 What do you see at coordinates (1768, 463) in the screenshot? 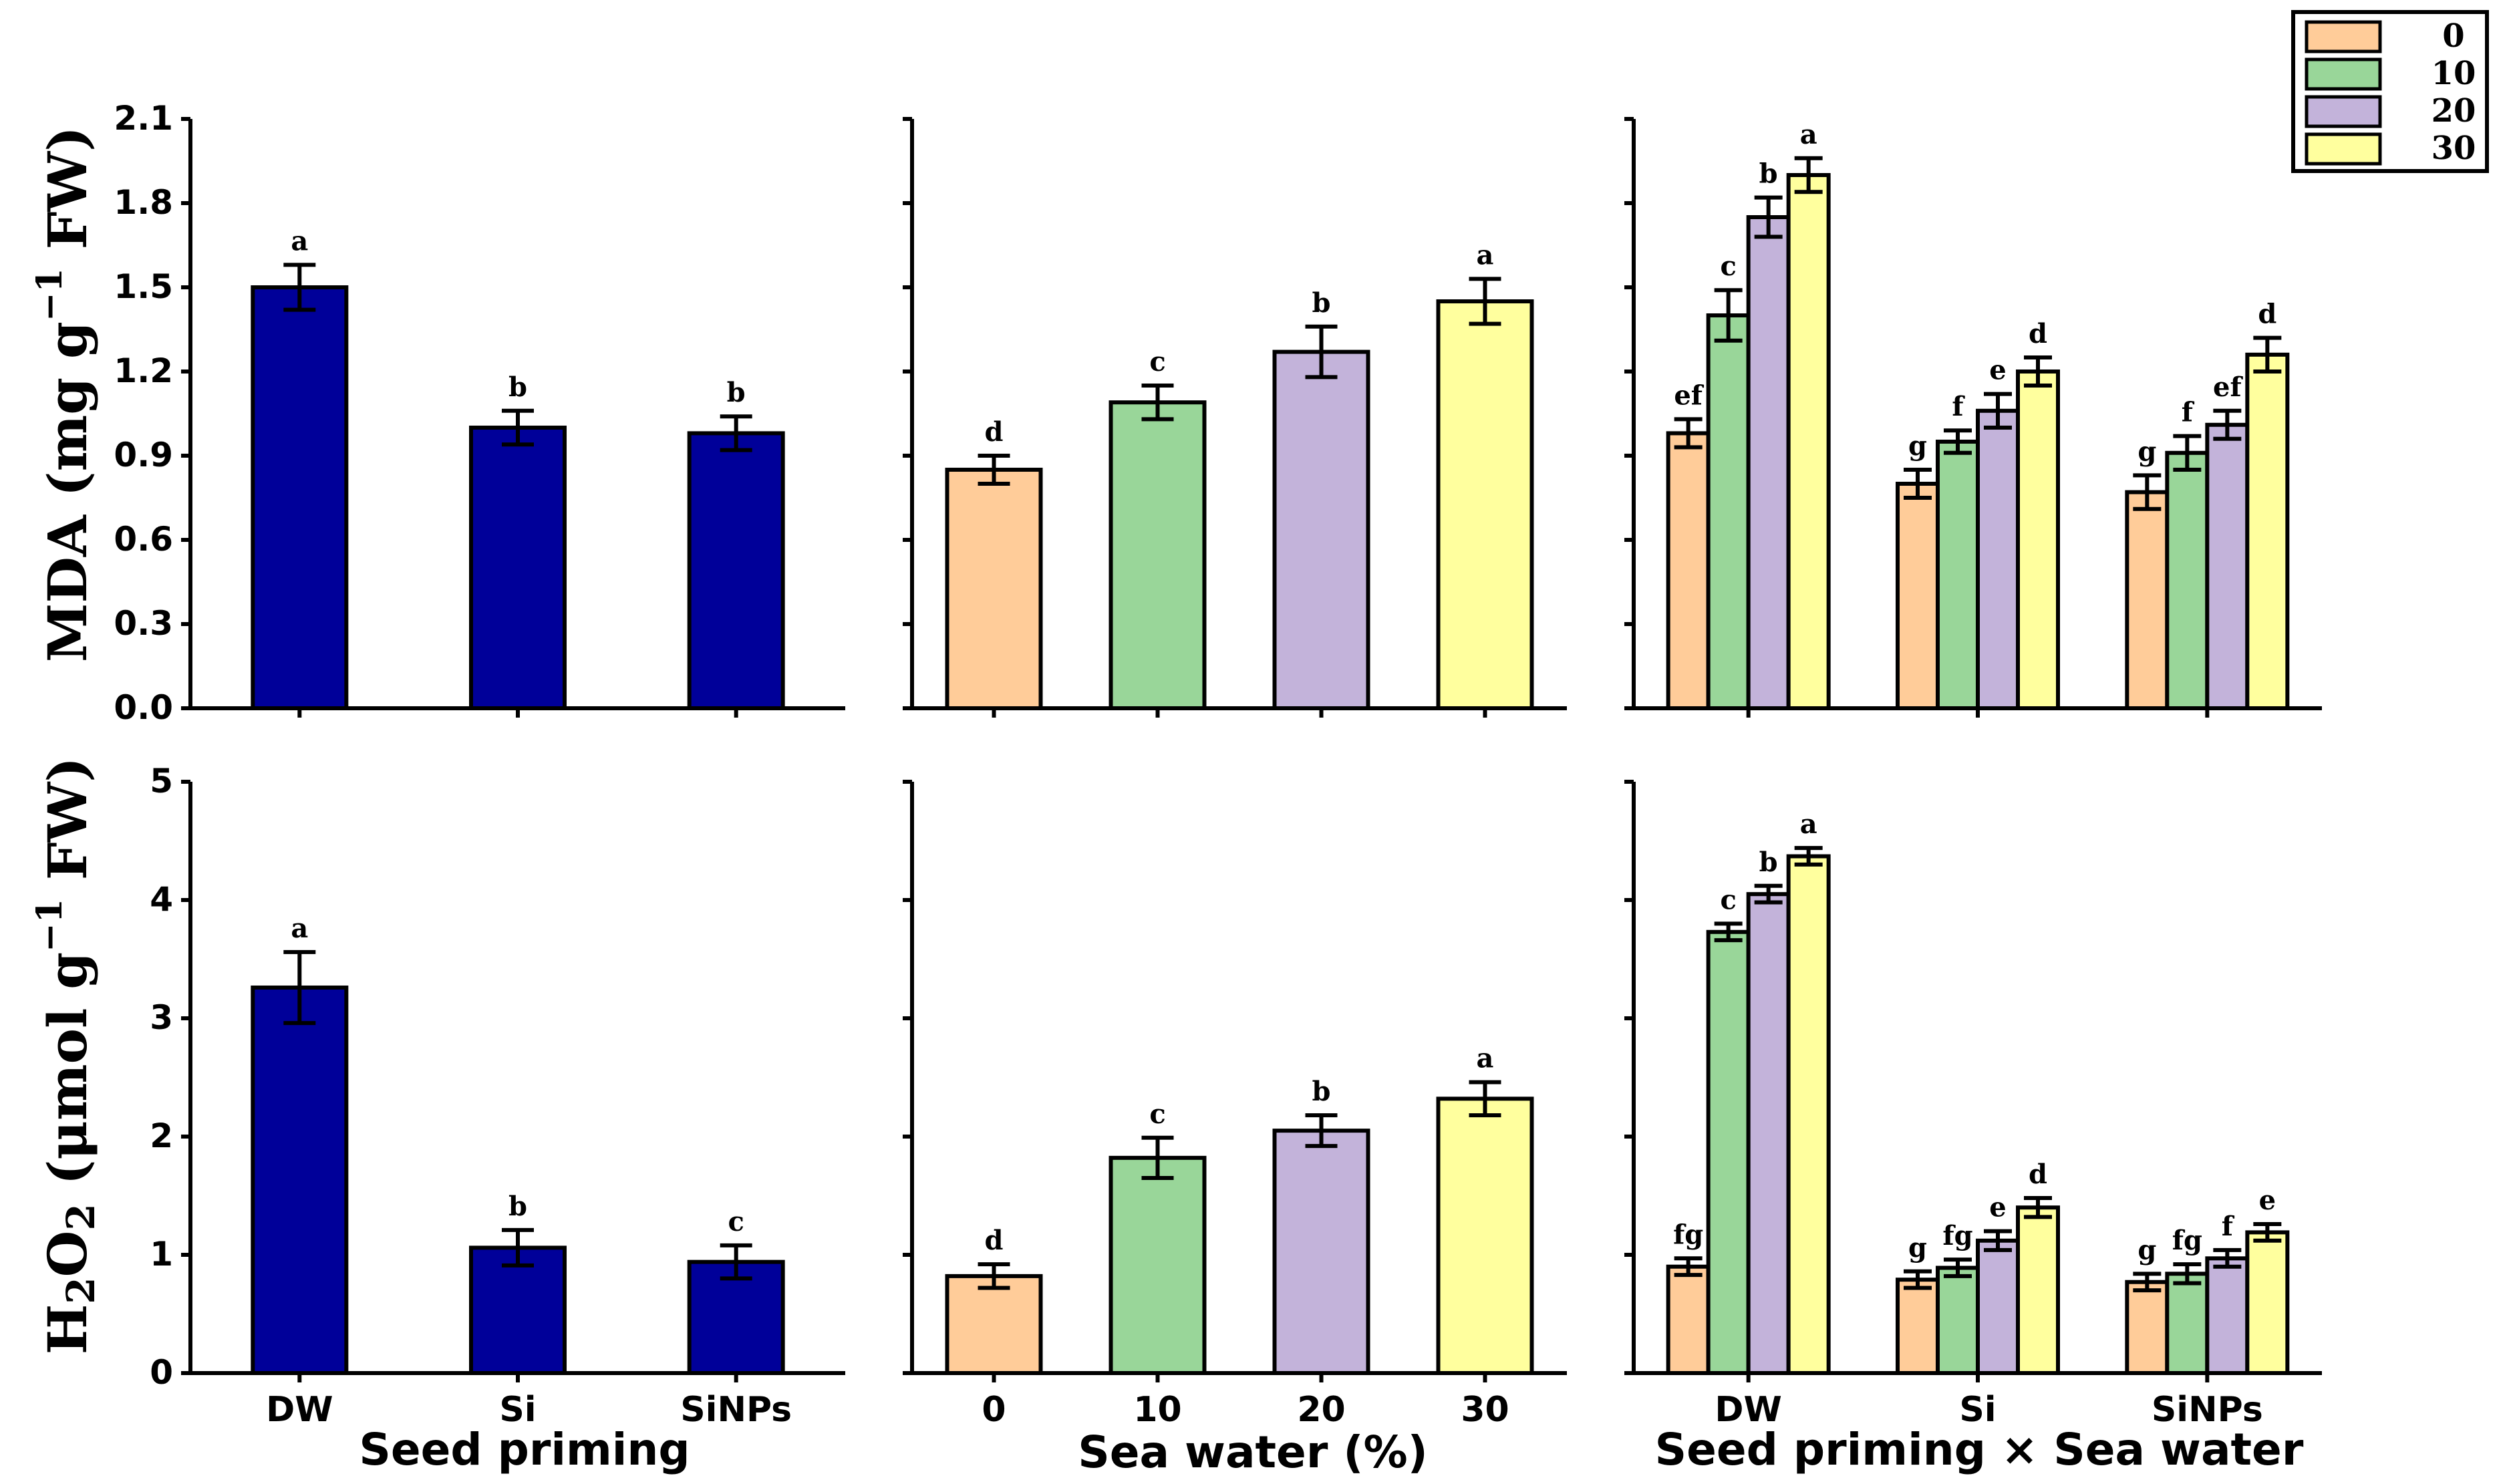
I see `mda-inter-DW-sw20-bar` at bounding box center [1768, 463].